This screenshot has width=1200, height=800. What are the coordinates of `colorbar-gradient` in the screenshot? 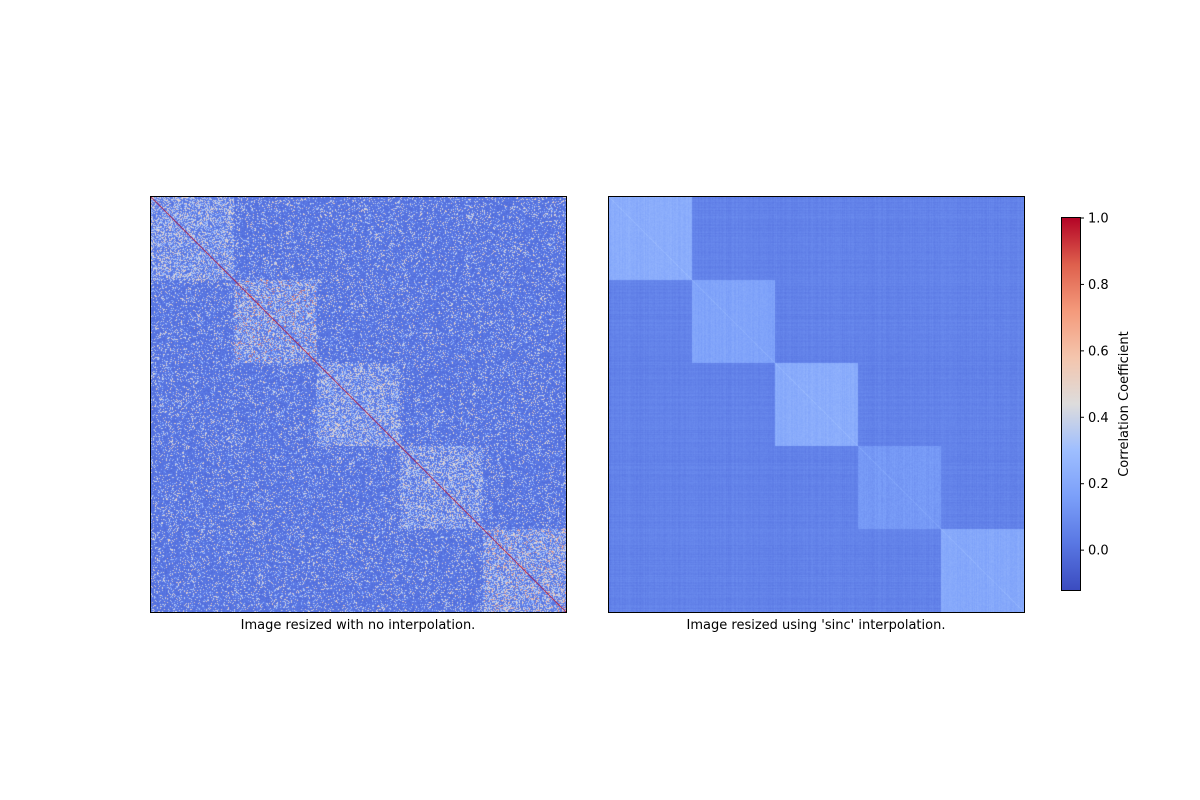 It's located at (1071, 404).